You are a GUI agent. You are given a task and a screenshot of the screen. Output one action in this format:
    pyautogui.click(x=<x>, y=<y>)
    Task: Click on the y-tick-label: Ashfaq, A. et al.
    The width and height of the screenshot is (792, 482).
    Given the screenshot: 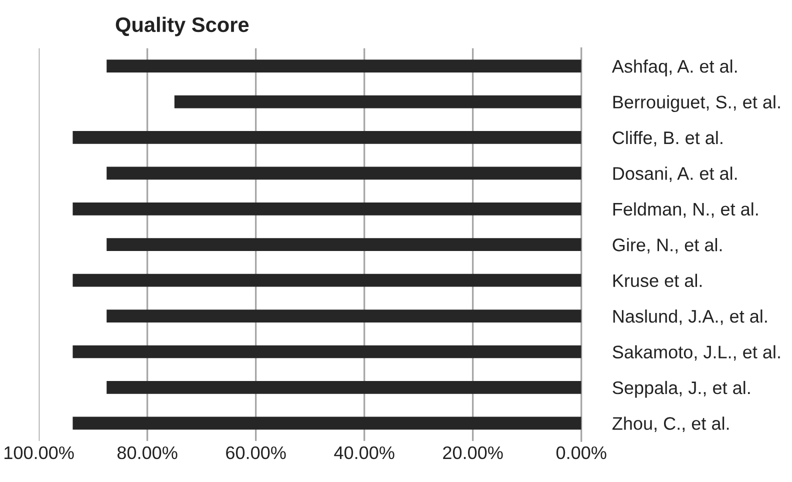 What is the action you would take?
    pyautogui.click(x=674, y=68)
    